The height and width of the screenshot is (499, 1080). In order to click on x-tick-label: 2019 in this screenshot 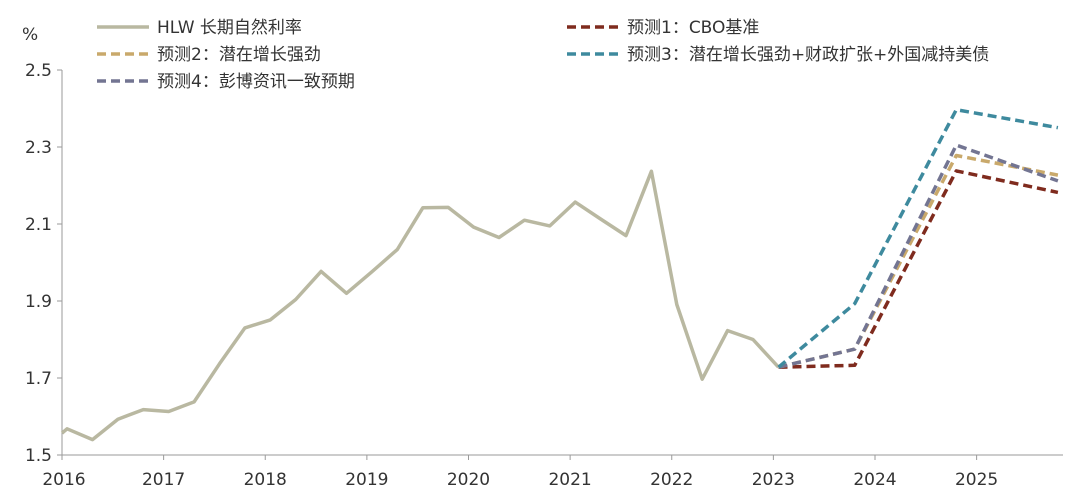, I will do `click(366, 480)`.